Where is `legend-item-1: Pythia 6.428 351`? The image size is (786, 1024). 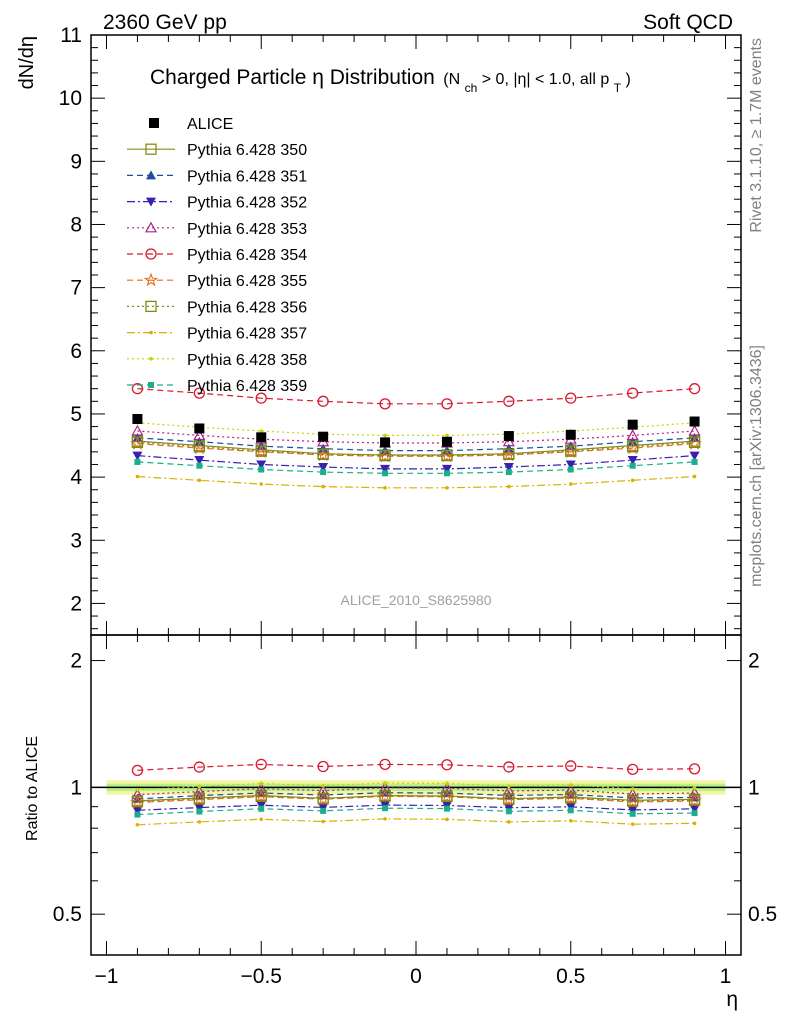 legend-item-1: Pythia 6.428 351 is located at coordinates (217, 176).